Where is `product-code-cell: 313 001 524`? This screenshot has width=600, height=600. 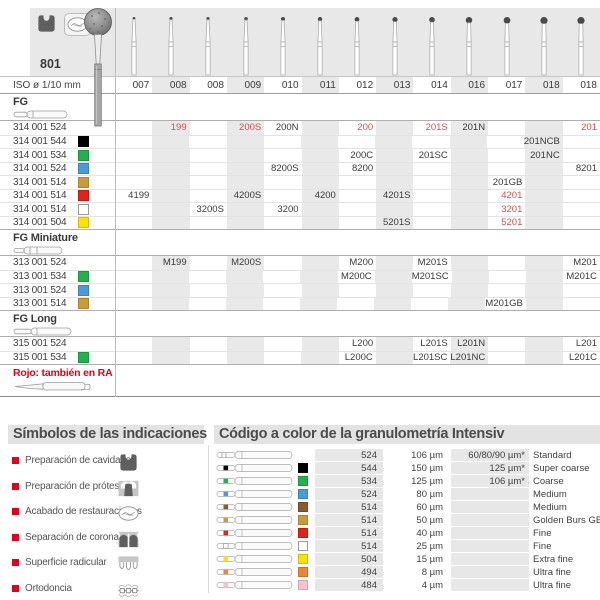
product-code-cell: 313 001 524 is located at coordinates (57, 263).